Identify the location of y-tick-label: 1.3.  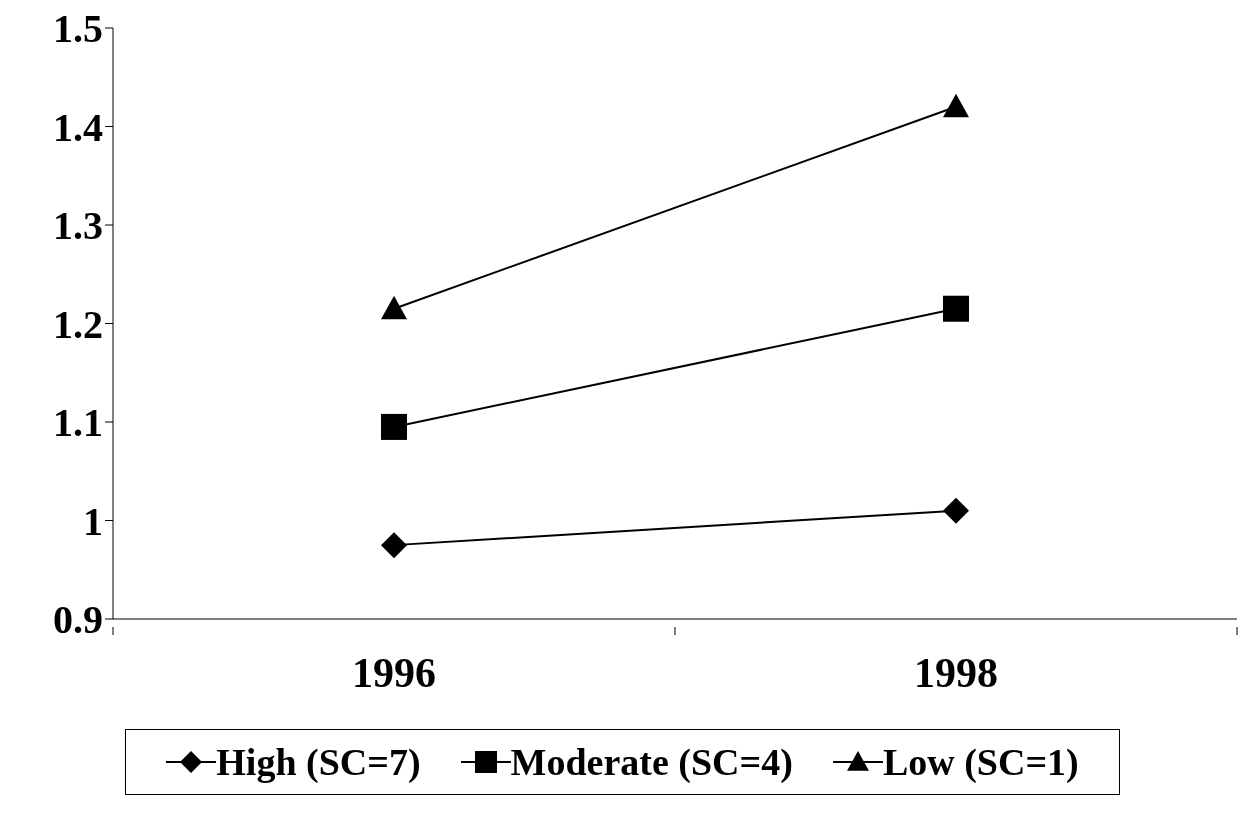
(78, 226).